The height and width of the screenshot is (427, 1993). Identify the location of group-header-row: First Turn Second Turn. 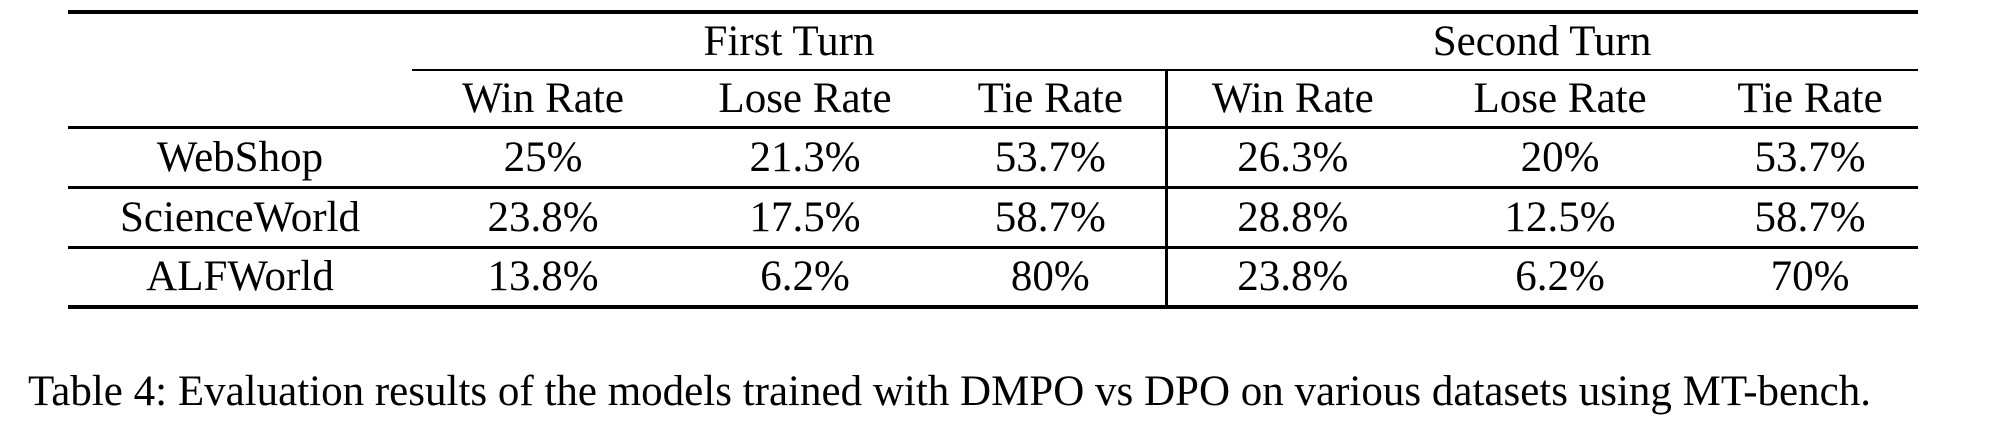
(993, 41).